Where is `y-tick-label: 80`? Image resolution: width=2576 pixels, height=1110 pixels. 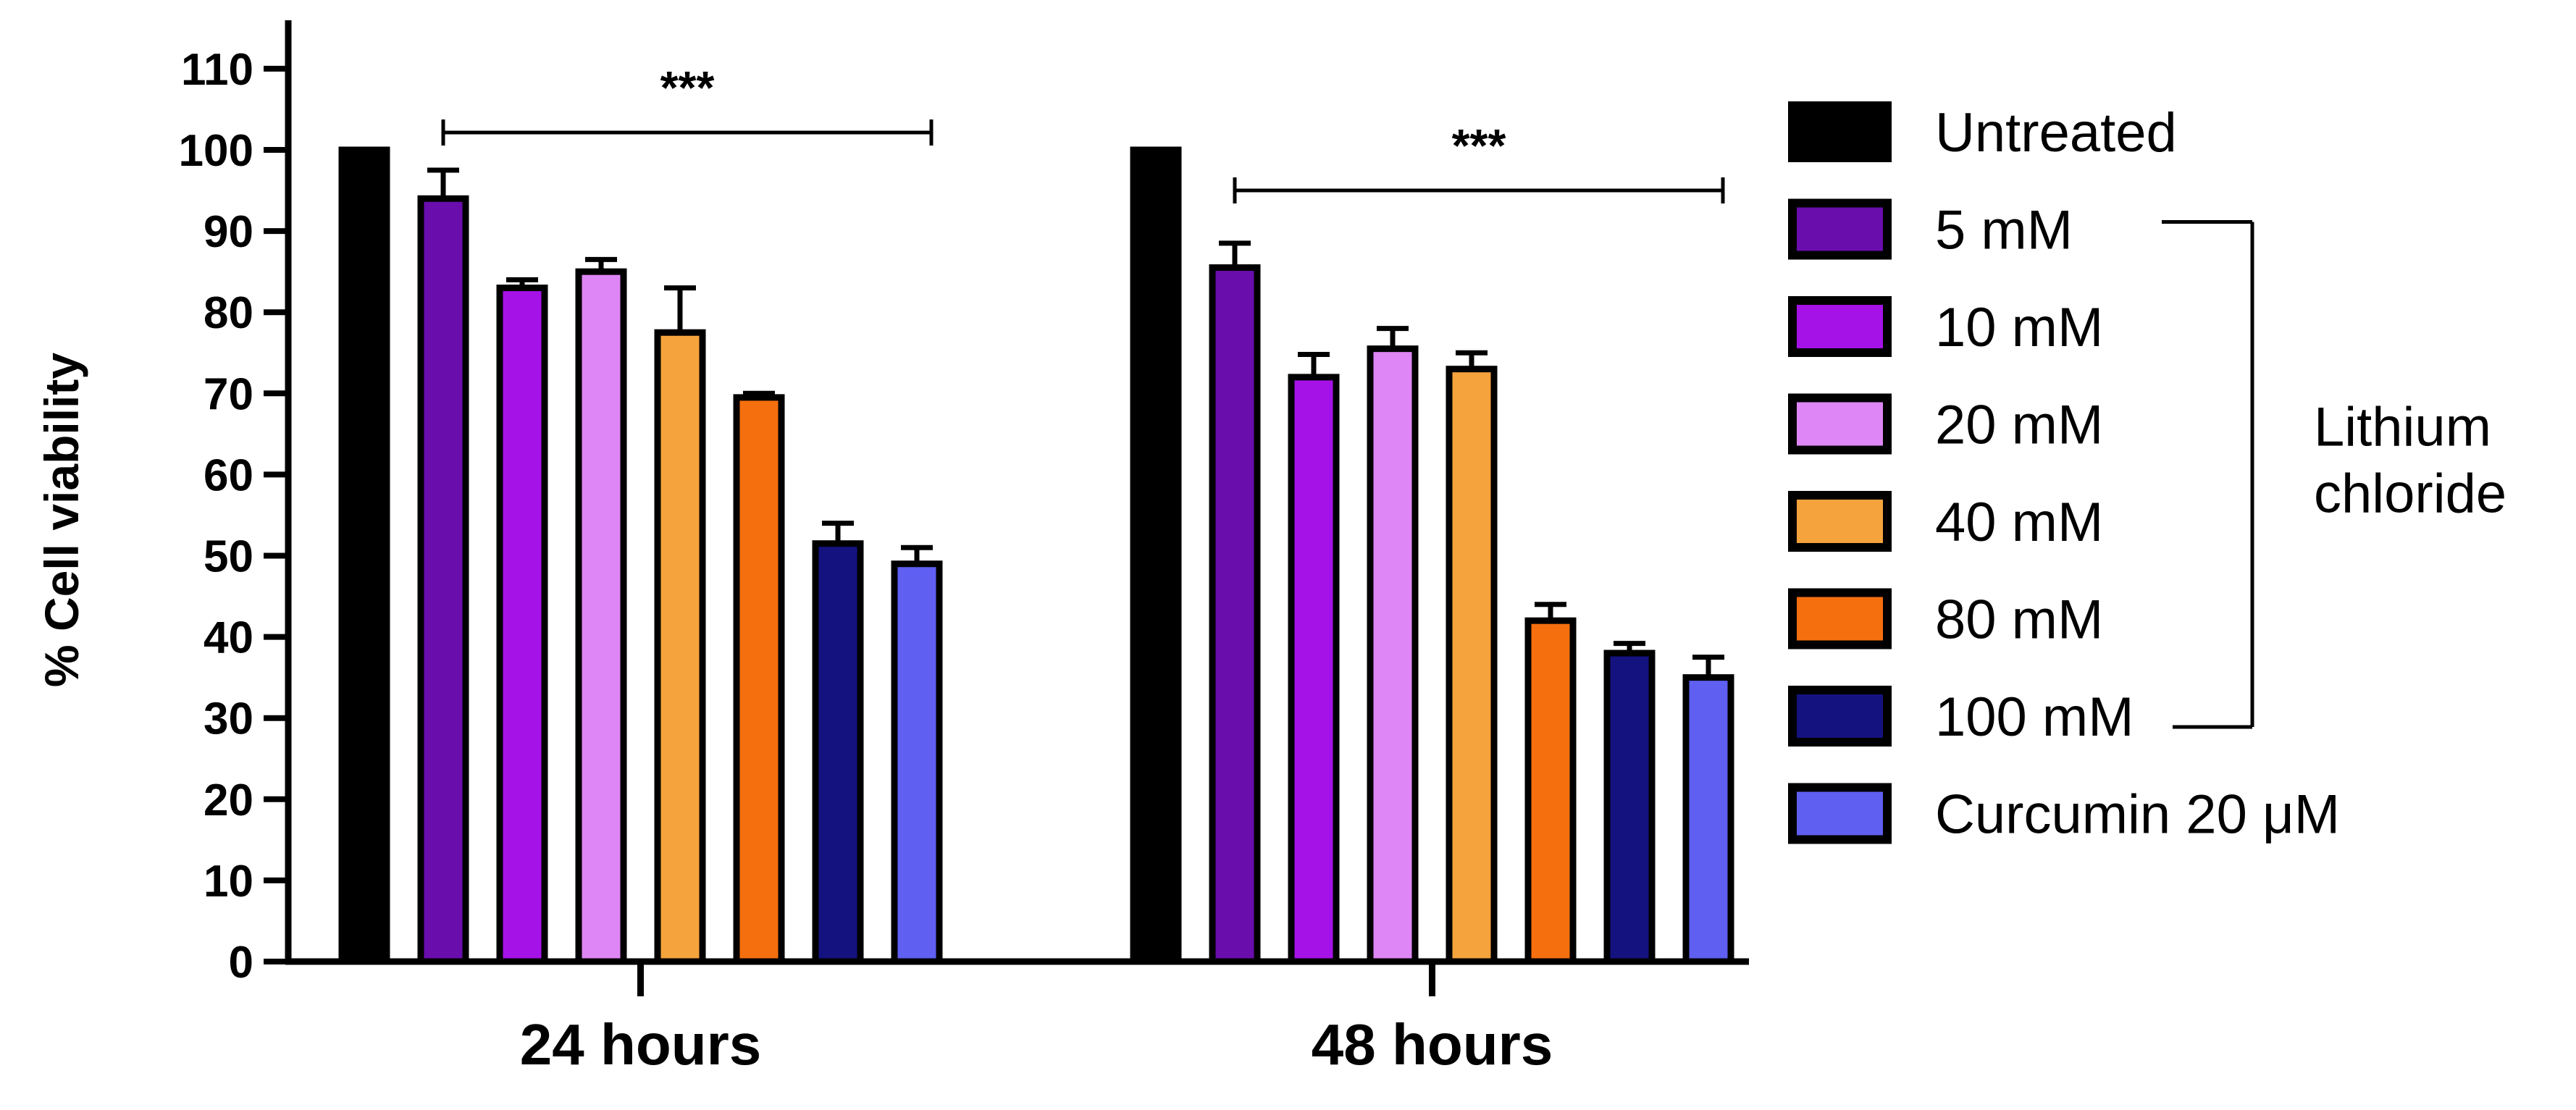 y-tick-label: 80 is located at coordinates (228, 313).